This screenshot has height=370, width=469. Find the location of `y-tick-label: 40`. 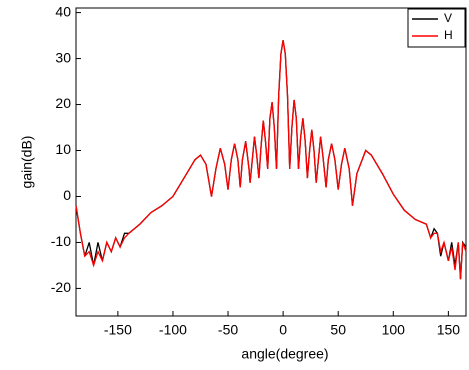

y-tick-label: 40 is located at coordinates (63, 11).